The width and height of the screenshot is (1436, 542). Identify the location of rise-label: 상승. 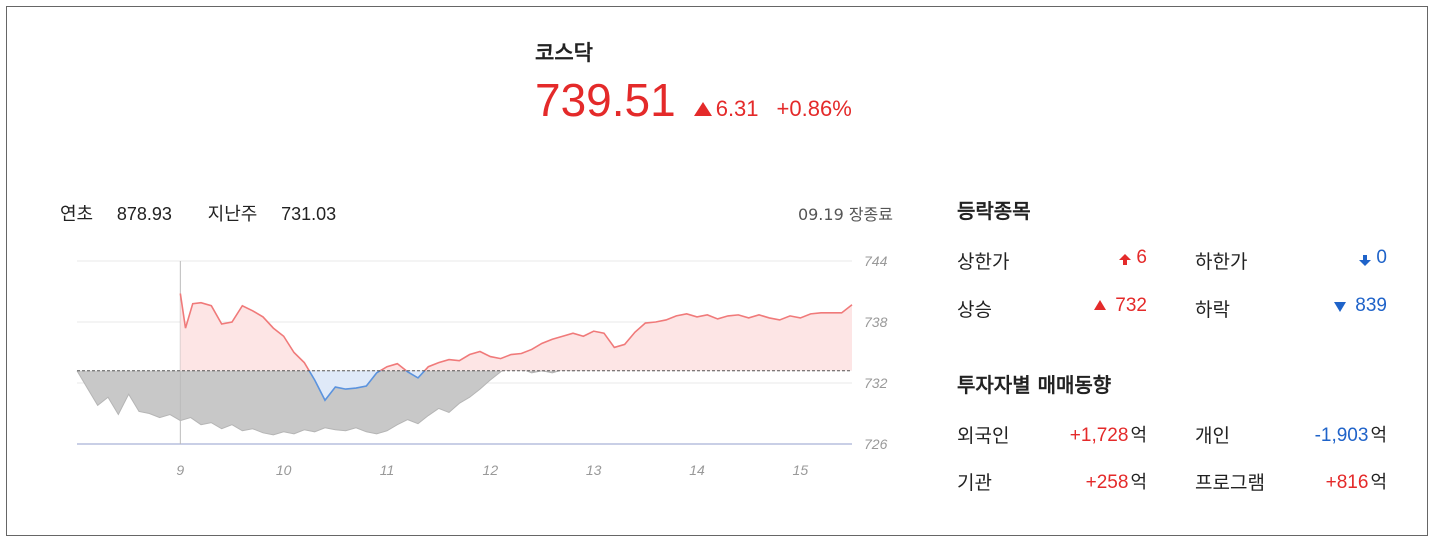
(974, 310).